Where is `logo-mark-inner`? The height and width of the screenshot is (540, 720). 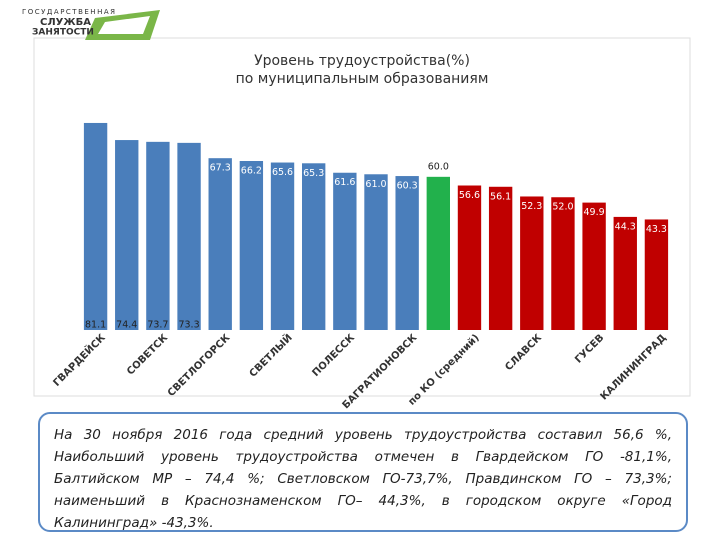
logo-mark-inner is located at coordinates (124, 25).